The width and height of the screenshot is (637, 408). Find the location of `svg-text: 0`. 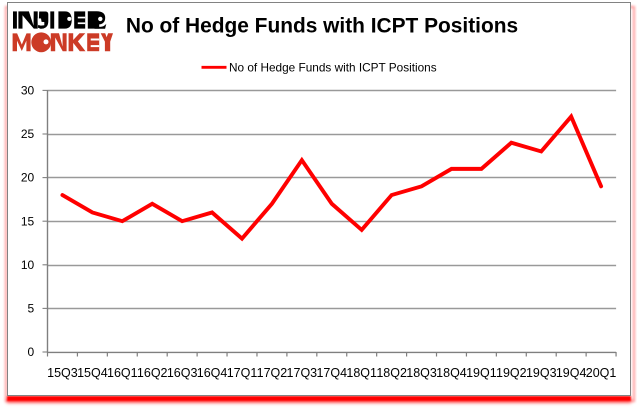

svg-text: 0 is located at coordinates (31, 352).